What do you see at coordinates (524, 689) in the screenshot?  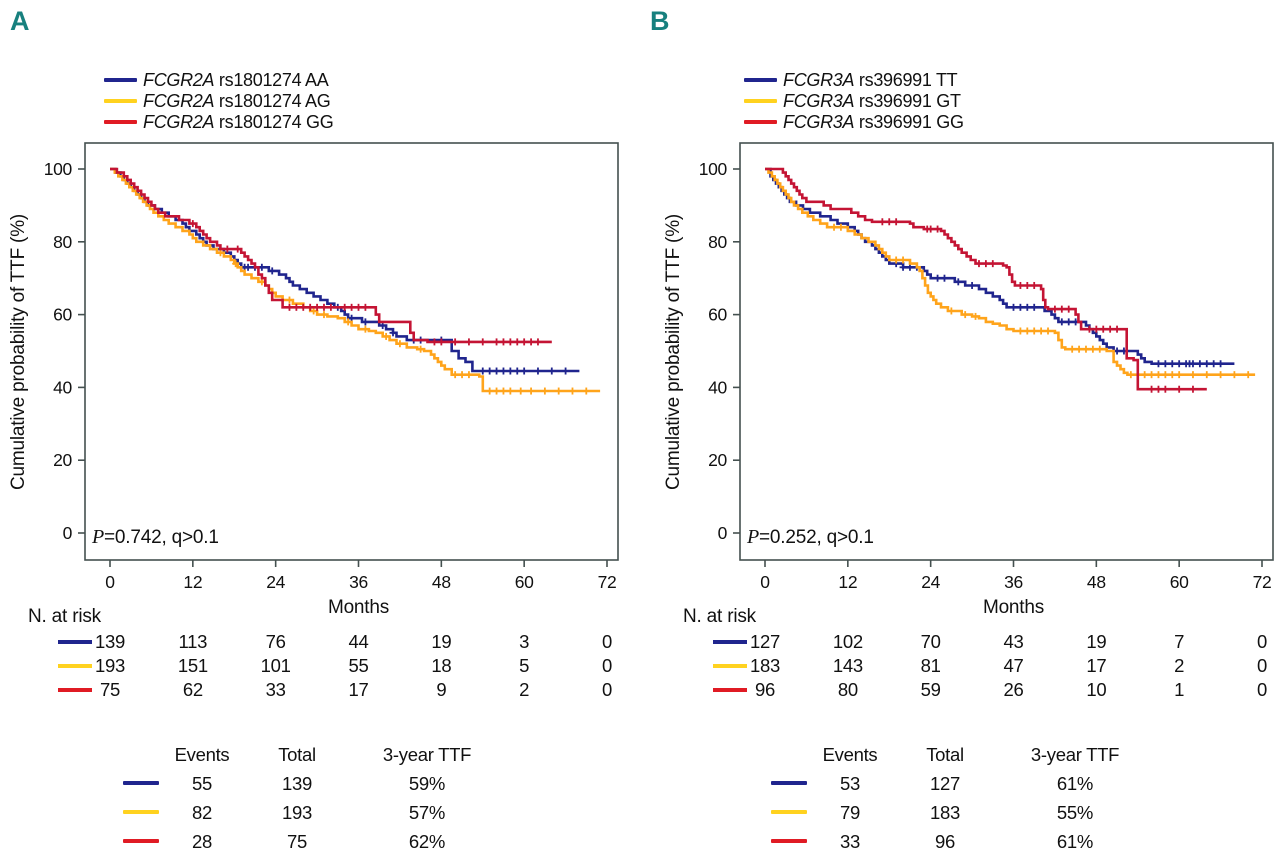 I see `risk-value: 2` at bounding box center [524, 689].